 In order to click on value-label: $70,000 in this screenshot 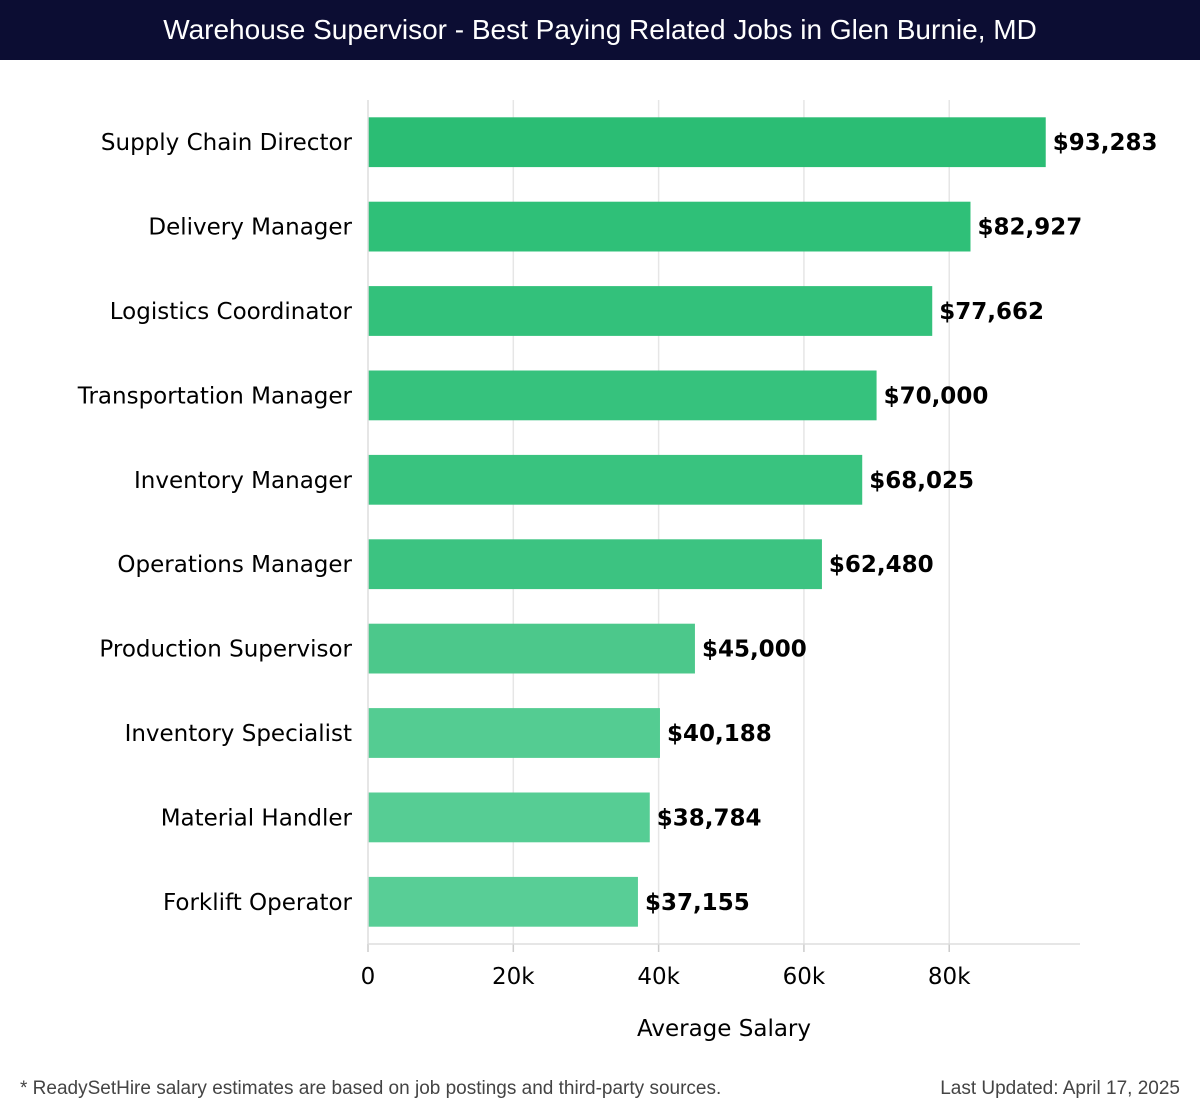, I will do `click(936, 396)`.